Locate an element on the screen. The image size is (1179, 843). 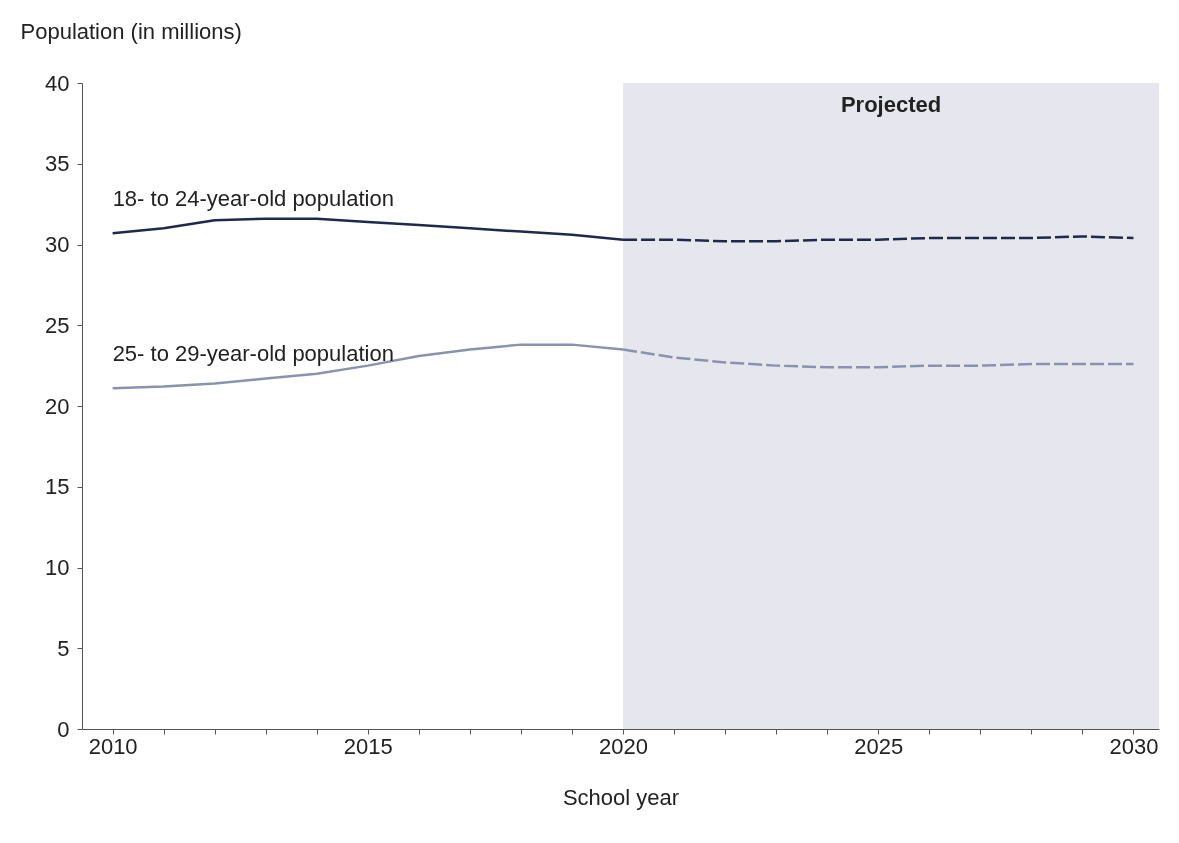
x-axis-title: School year is located at coordinates (621, 797).